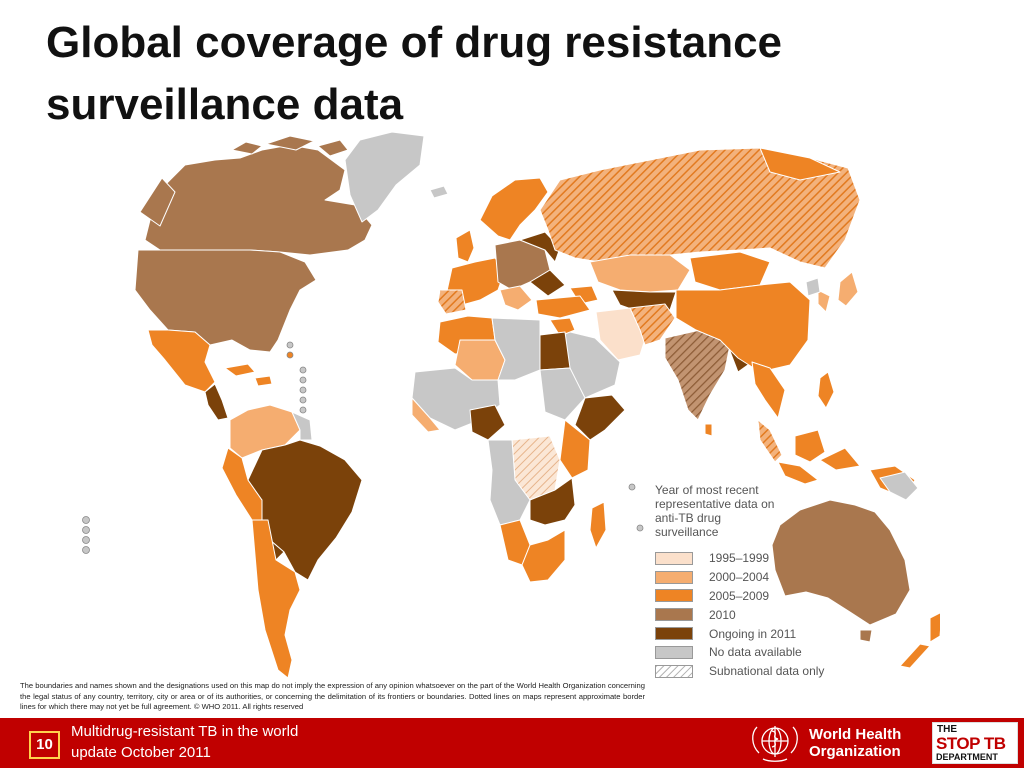 The width and height of the screenshot is (1024, 768). Describe the element at coordinates (465, 246) in the screenshot. I see `uk-ireland` at that location.